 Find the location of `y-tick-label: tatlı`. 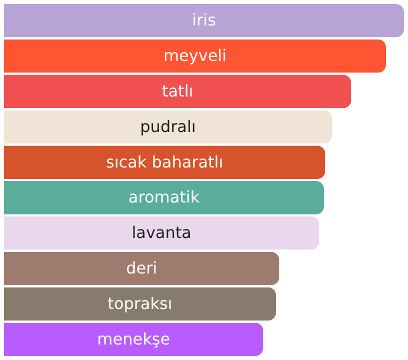

y-tick-label: tatlı is located at coordinates (178, 90).